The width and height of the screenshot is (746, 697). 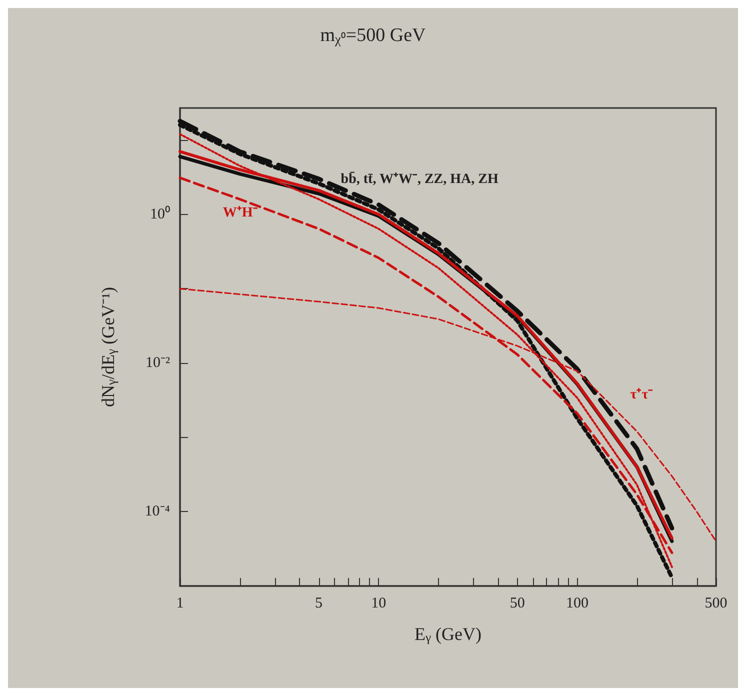 I want to click on x-tick-label: 1, so click(x=180, y=604).